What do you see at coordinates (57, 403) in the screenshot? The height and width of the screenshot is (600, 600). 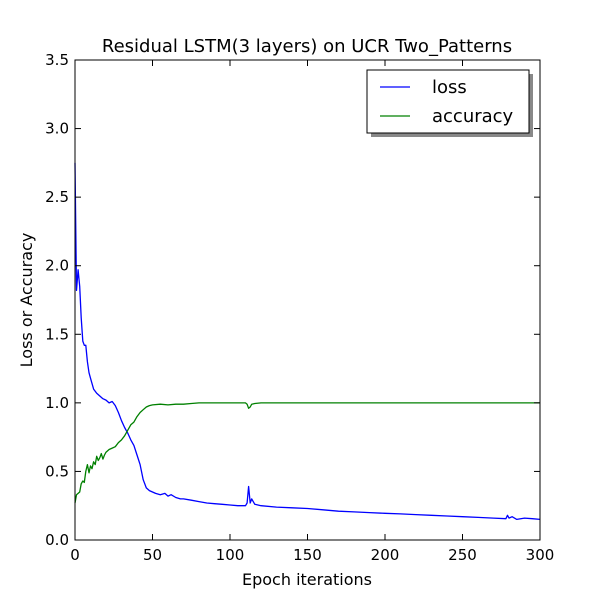 I see `y-tick-label: 1.0` at bounding box center [57, 403].